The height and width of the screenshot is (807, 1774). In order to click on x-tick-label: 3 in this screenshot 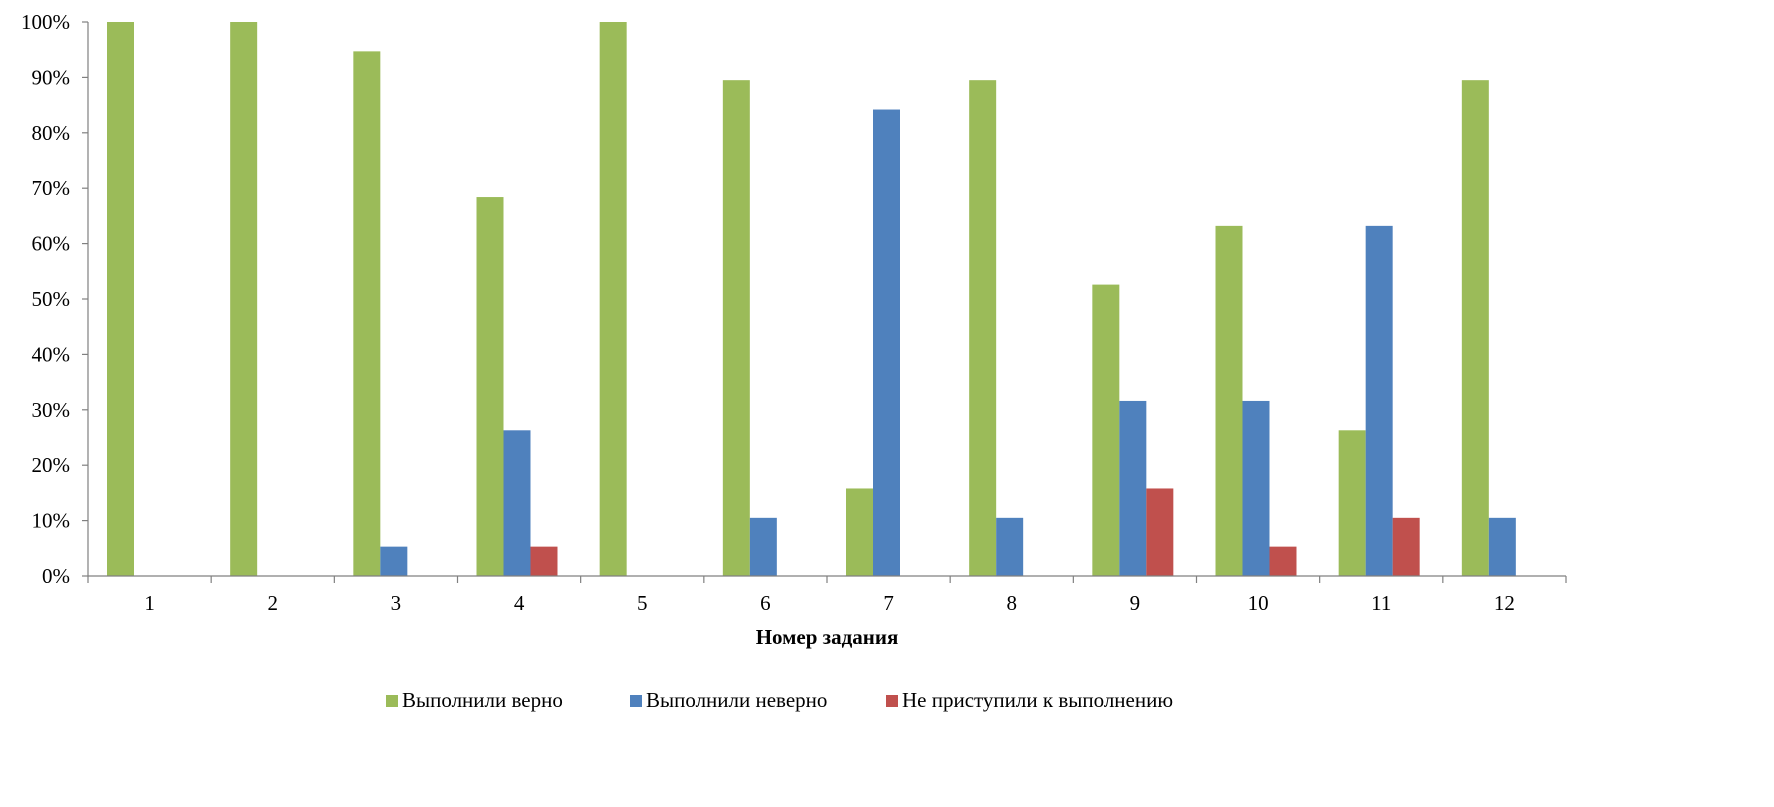, I will do `click(396, 603)`.